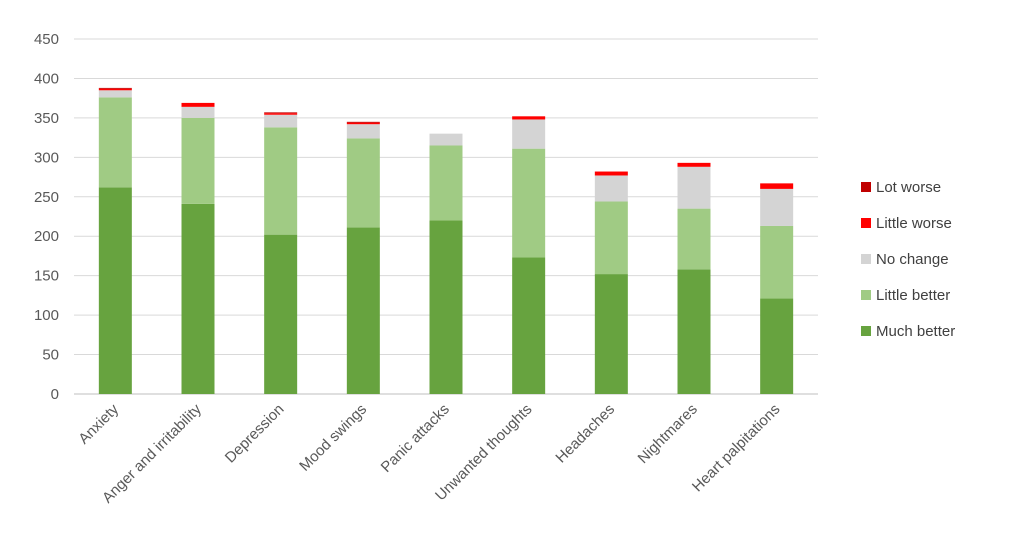 The image size is (1024, 549). Describe the element at coordinates (55, 394) in the screenshot. I see `y-tick-label: 0` at that location.